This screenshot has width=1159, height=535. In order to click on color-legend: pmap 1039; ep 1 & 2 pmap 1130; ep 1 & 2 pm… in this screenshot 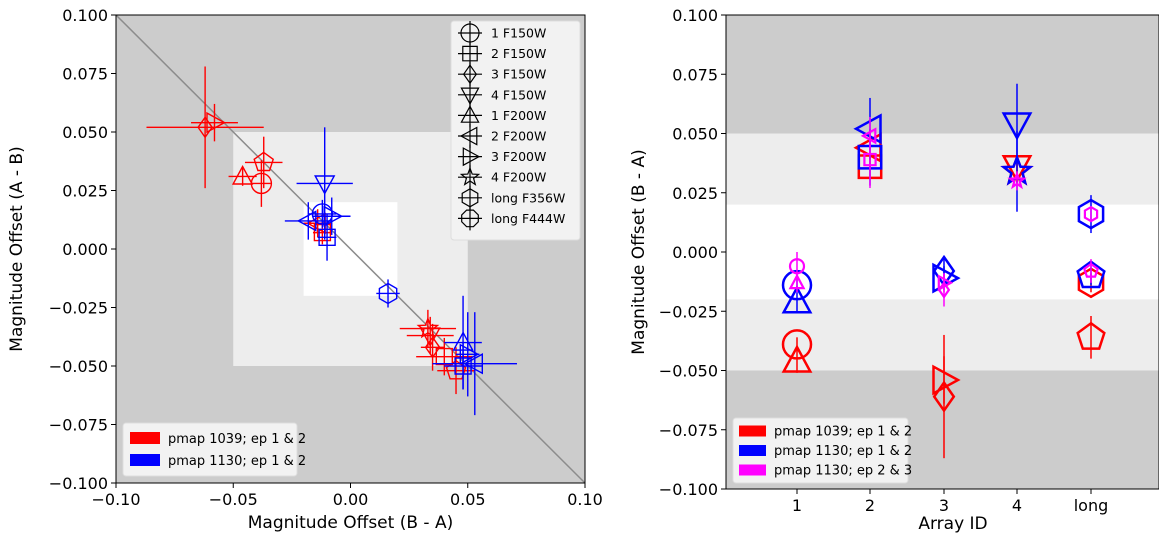, I will do `click(822, 450)`.